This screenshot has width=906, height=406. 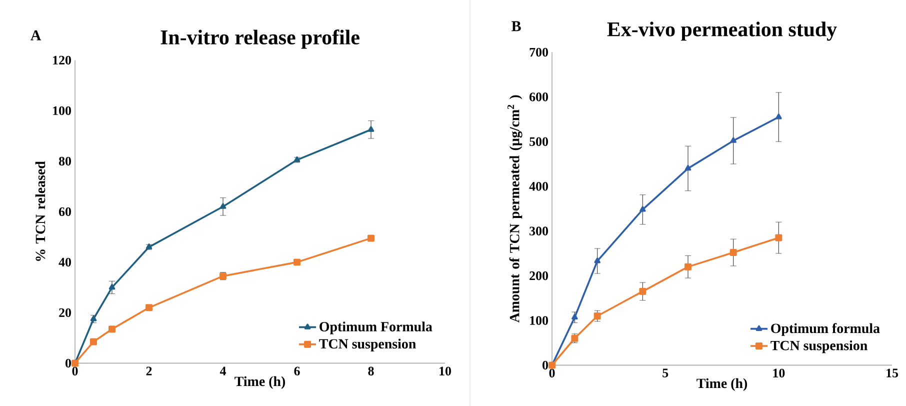 I want to click on y-tick-label: 300, so click(x=539, y=231).